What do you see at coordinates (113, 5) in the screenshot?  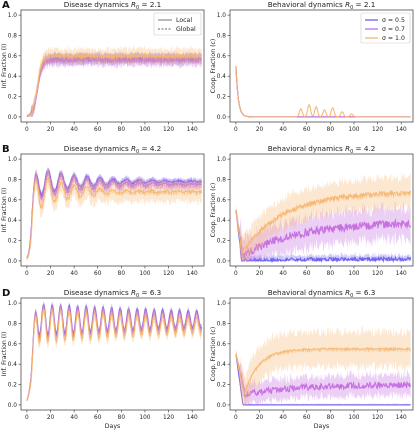 I see `panel-title: Disease dynamics R0 = 2.1` at bounding box center [113, 5].